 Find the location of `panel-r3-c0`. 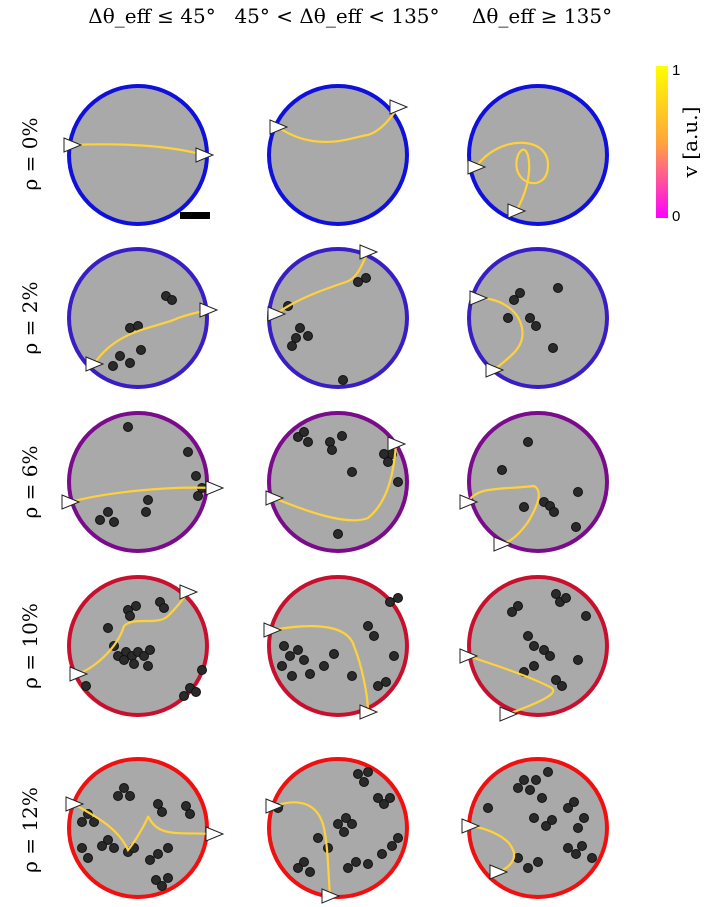

panel-r3-c0 is located at coordinates (138, 646).